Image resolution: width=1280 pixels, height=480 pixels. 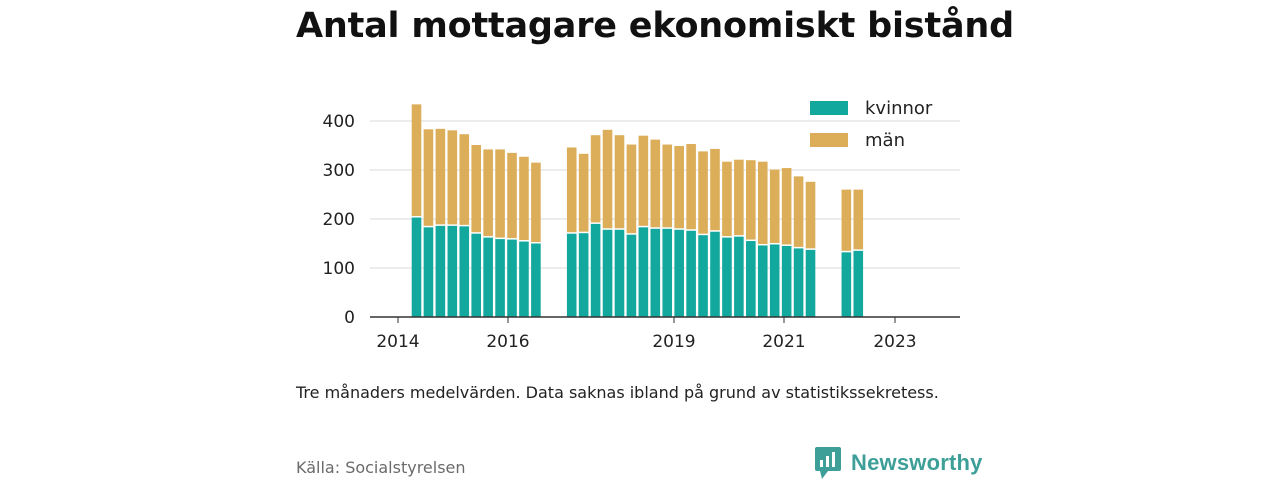 What do you see at coordinates (397, 342) in the screenshot?
I see `x-tick-label: 2014` at bounding box center [397, 342].